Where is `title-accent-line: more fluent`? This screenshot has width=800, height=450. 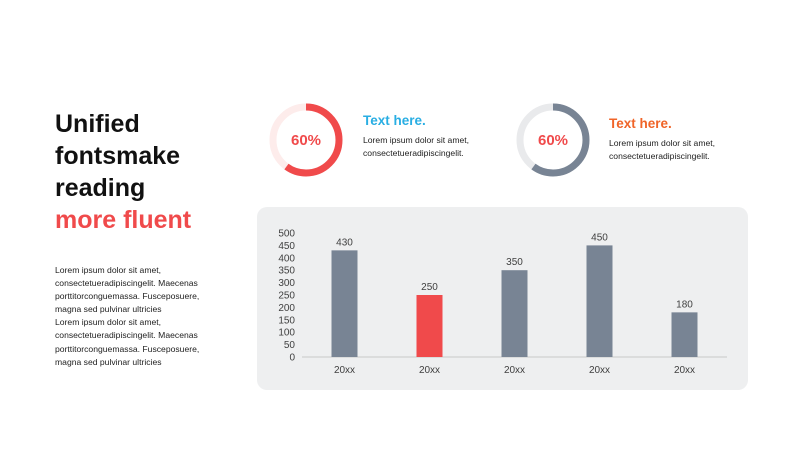
title-accent-line: more fluent is located at coordinates (123, 220).